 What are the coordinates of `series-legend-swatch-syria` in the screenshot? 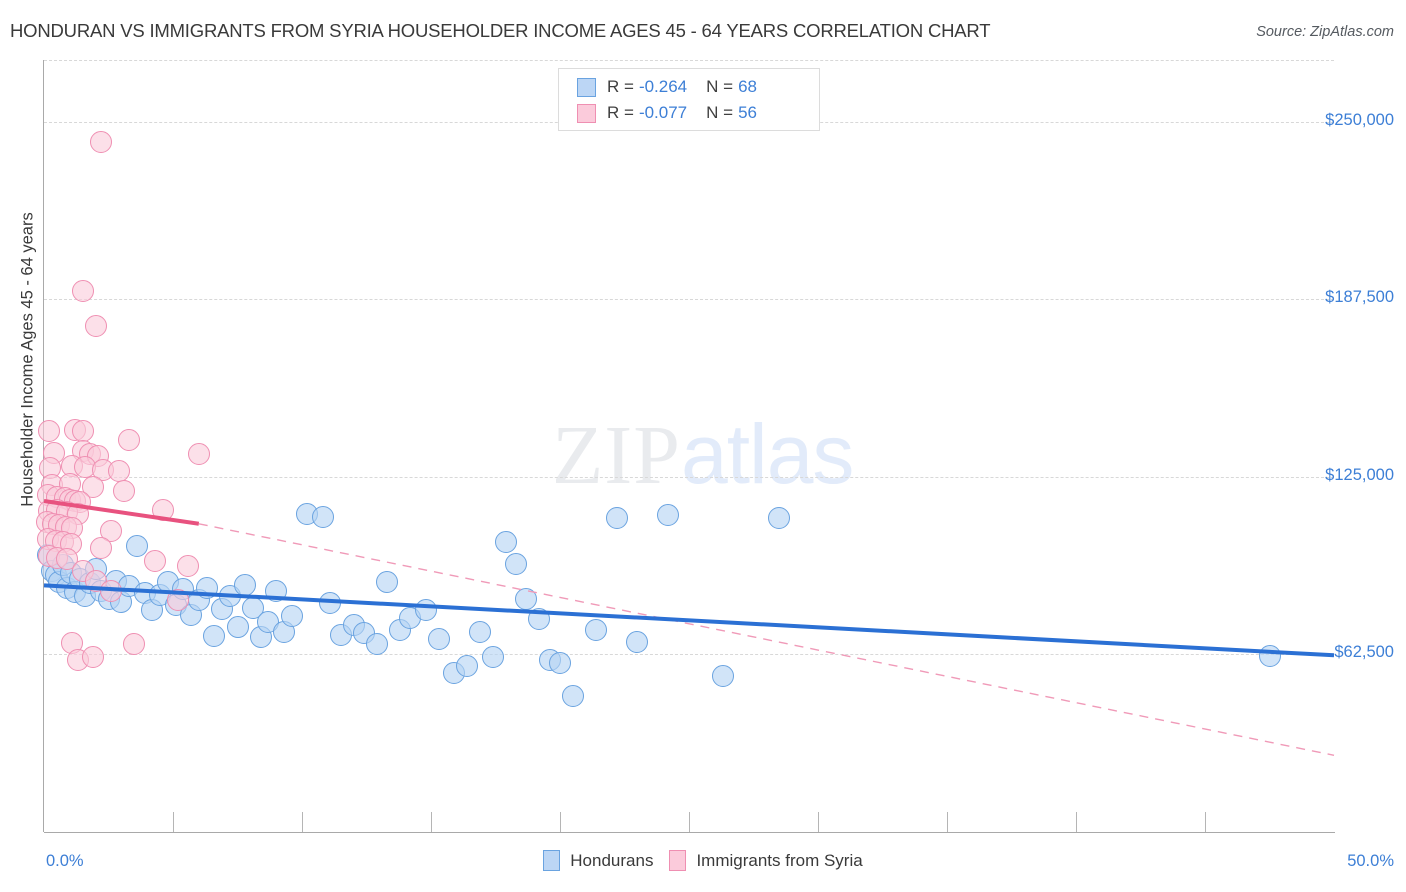 It's located at (678, 860).